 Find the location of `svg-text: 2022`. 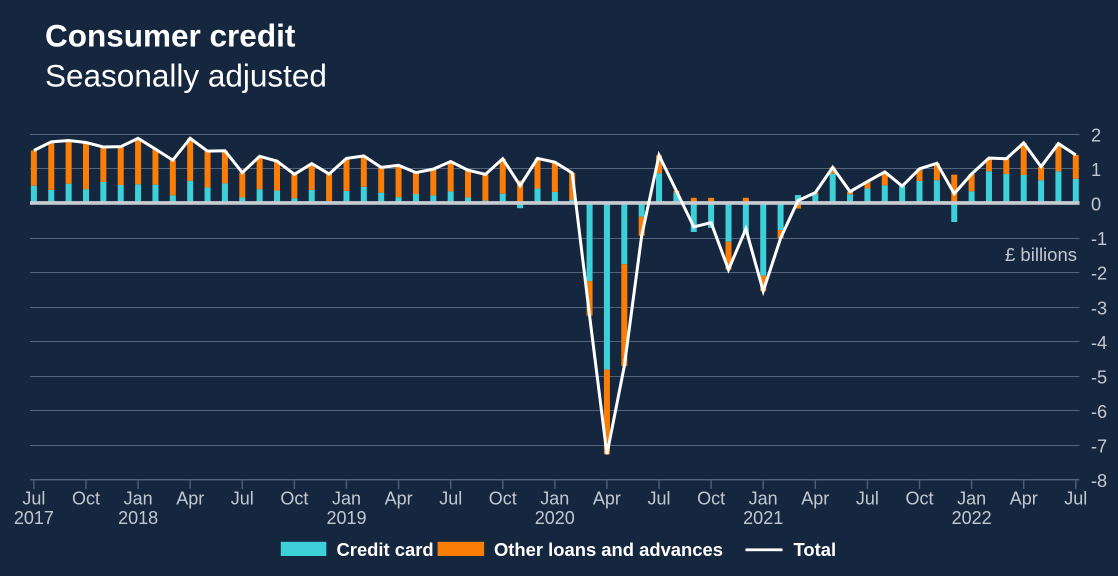

svg-text: 2022 is located at coordinates (972, 518).